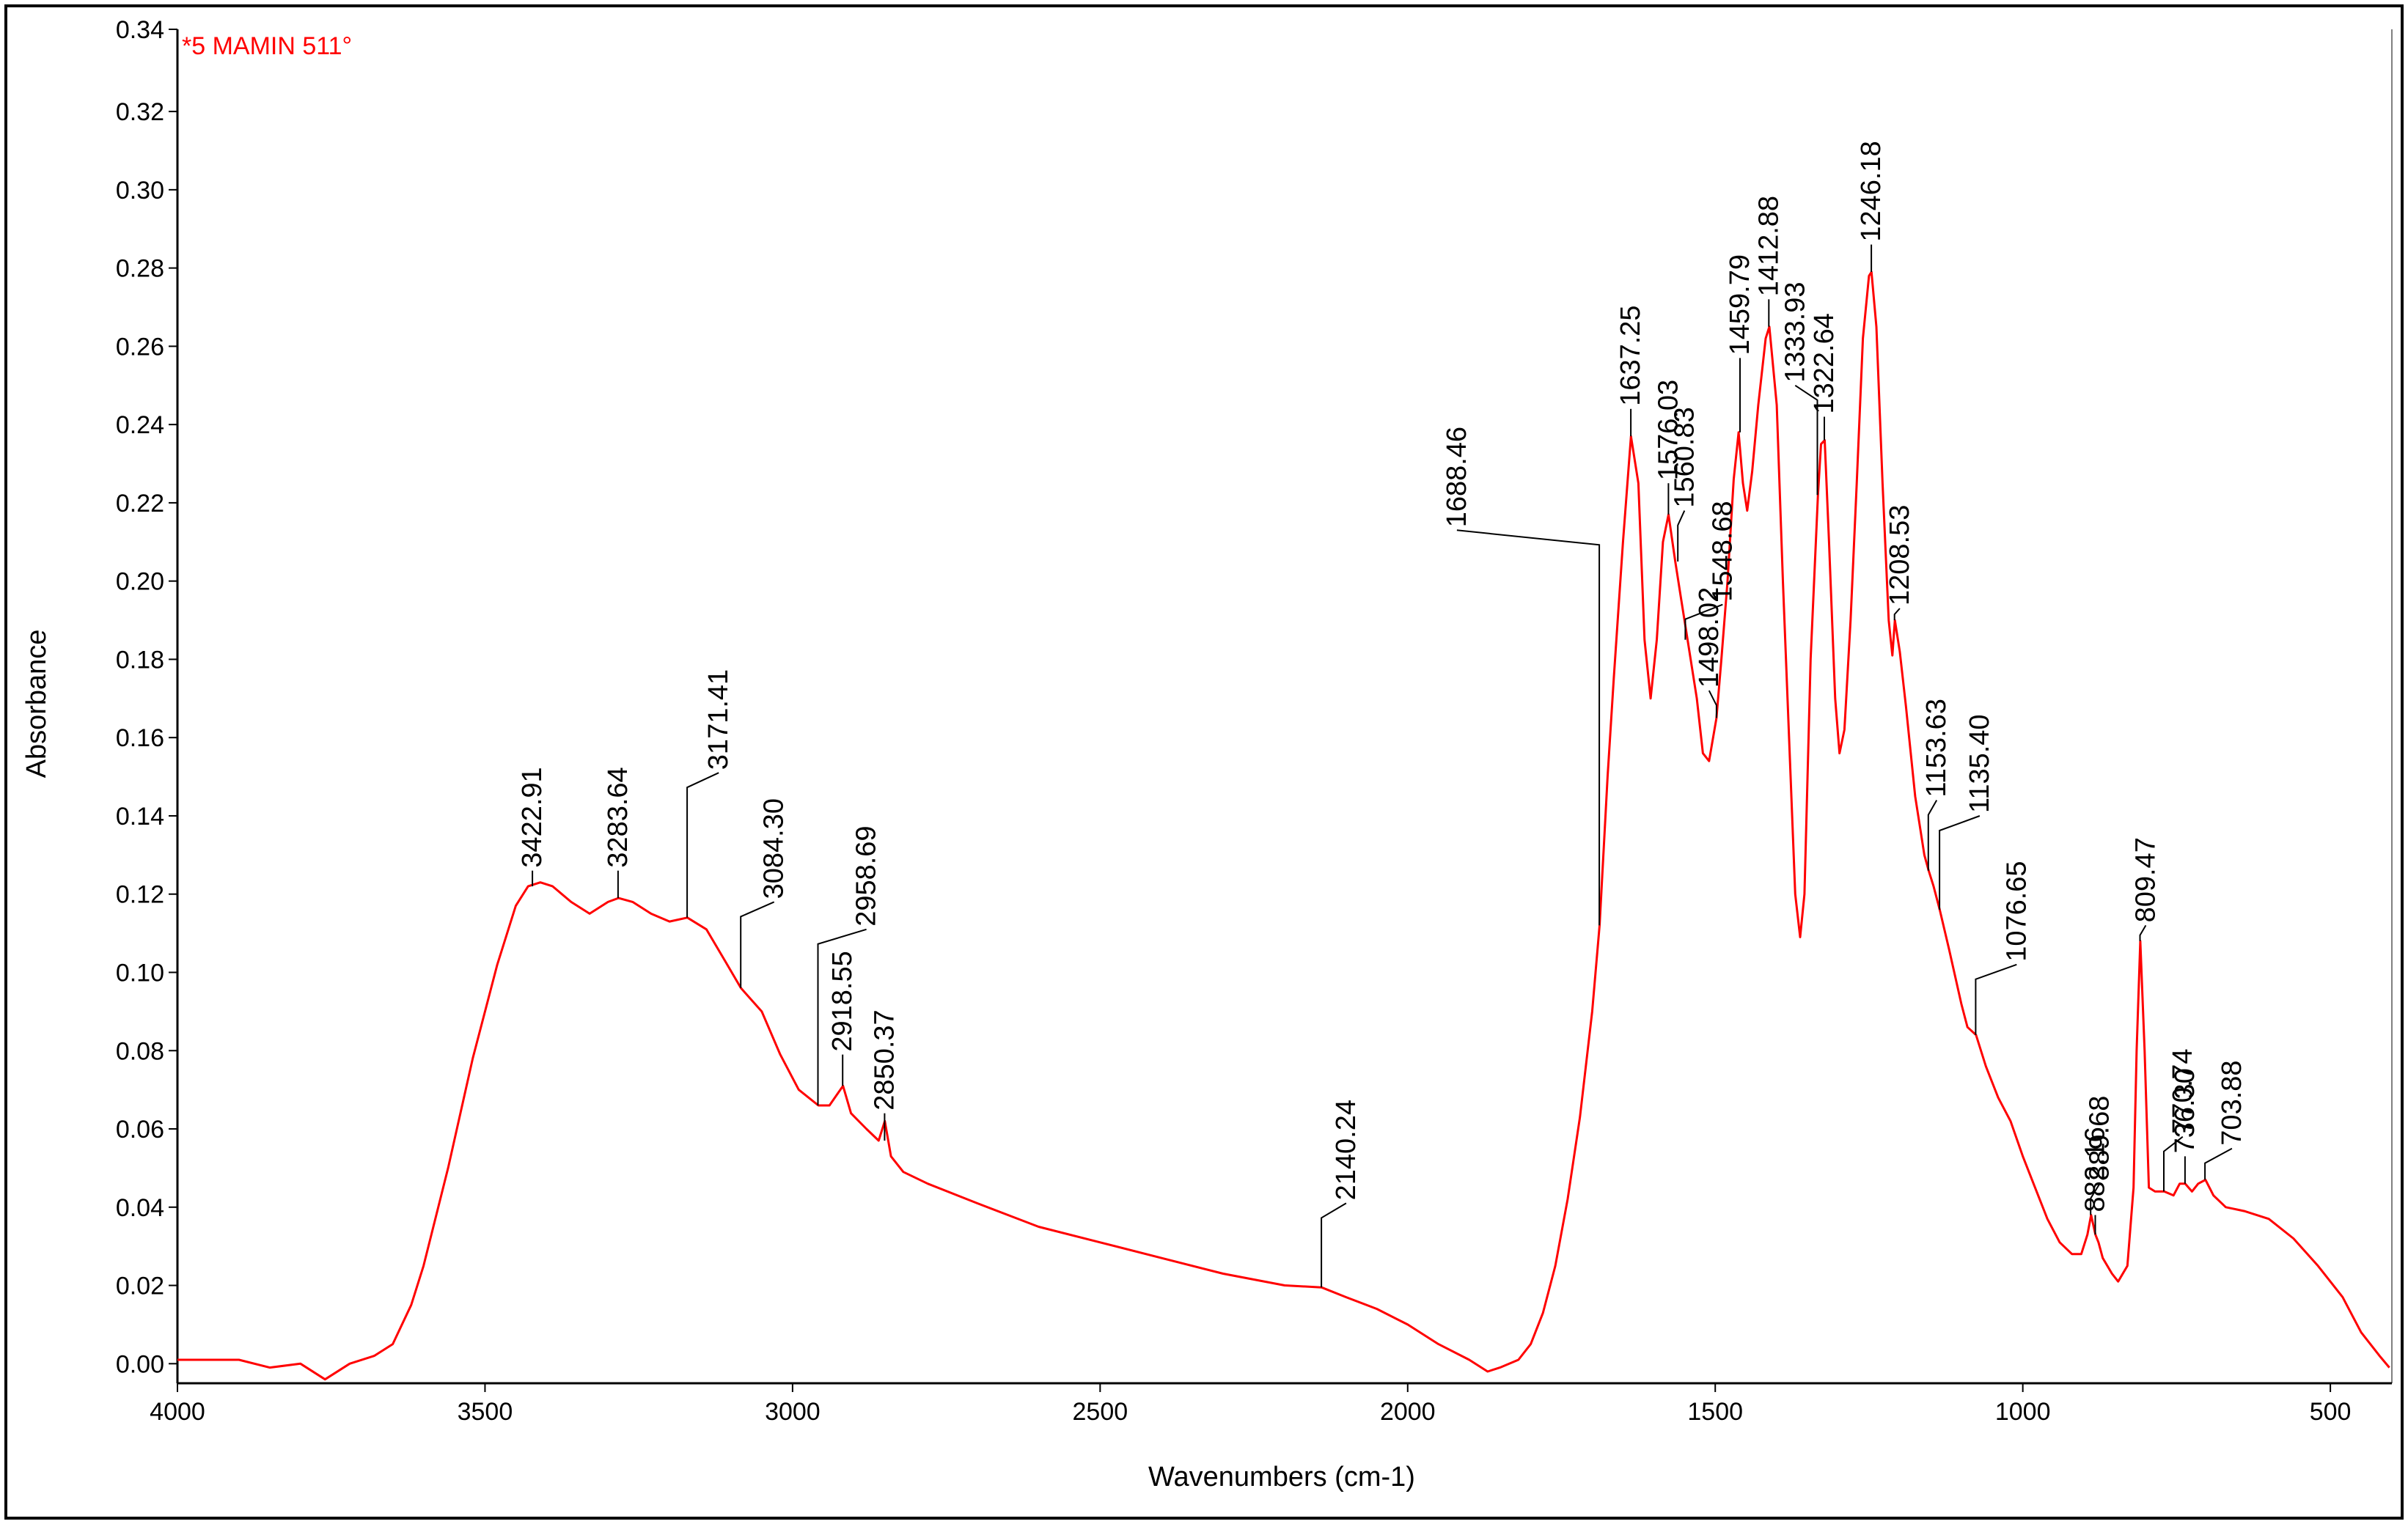 The width and height of the screenshot is (2408, 1524). Describe the element at coordinates (1457, 477) in the screenshot. I see `peak-label: 1688.46` at that location.